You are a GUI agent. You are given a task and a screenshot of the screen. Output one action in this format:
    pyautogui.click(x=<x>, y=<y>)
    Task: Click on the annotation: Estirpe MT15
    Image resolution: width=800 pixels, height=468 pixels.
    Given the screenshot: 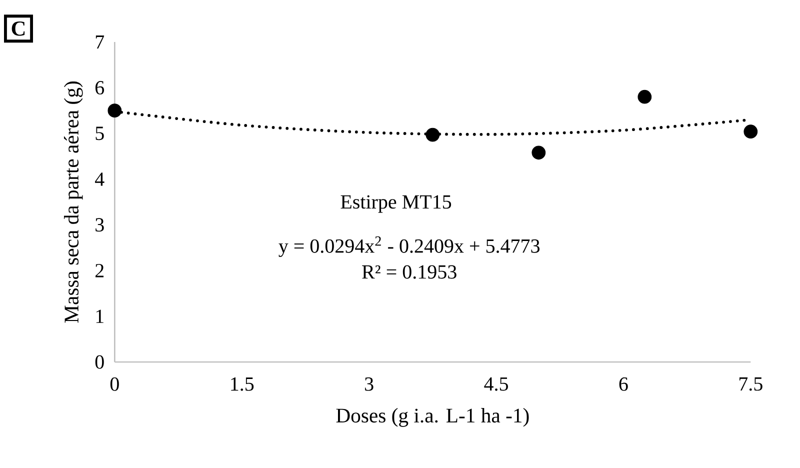 What is the action you would take?
    pyautogui.click(x=396, y=204)
    